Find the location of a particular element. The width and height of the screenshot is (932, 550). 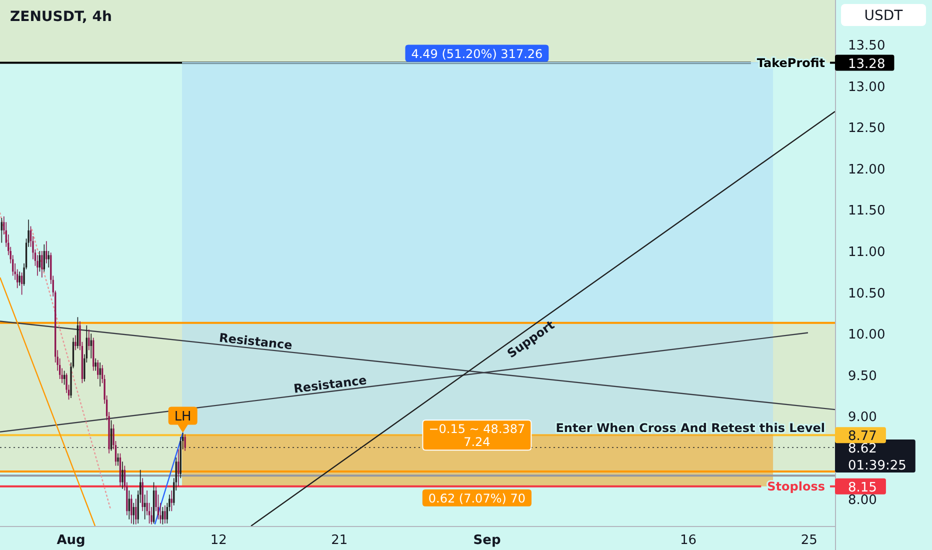

ref-line-label: Stoploss is located at coordinates (796, 486).